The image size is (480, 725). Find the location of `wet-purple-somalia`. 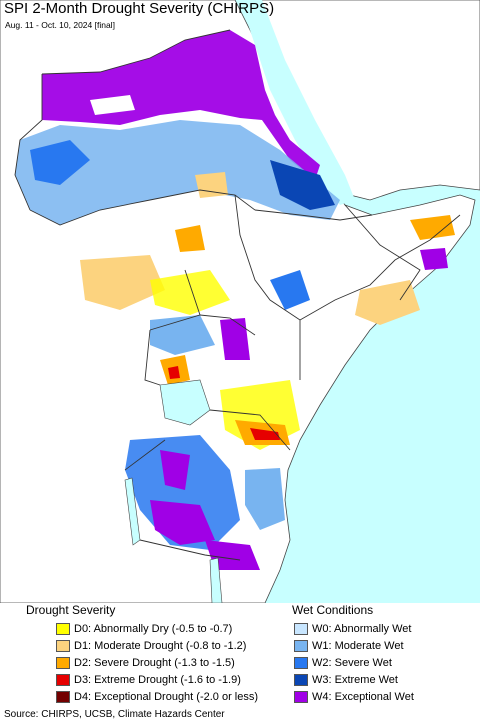

wet-purple-somalia is located at coordinates (434, 259).